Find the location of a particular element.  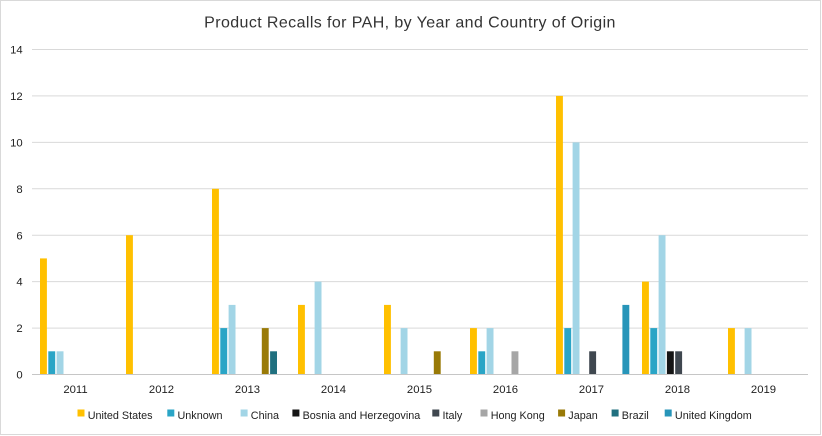

svg-text: Italy is located at coordinates (453, 416).